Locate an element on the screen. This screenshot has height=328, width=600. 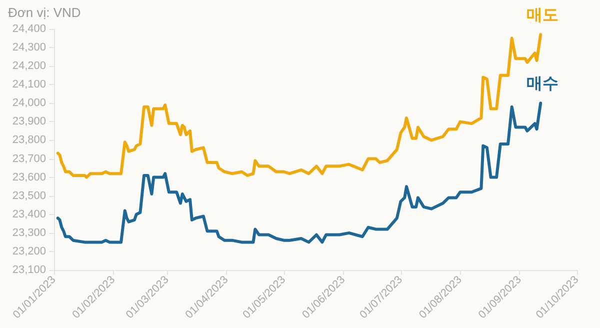
y-tick-label: 24,100 is located at coordinates (29, 84).